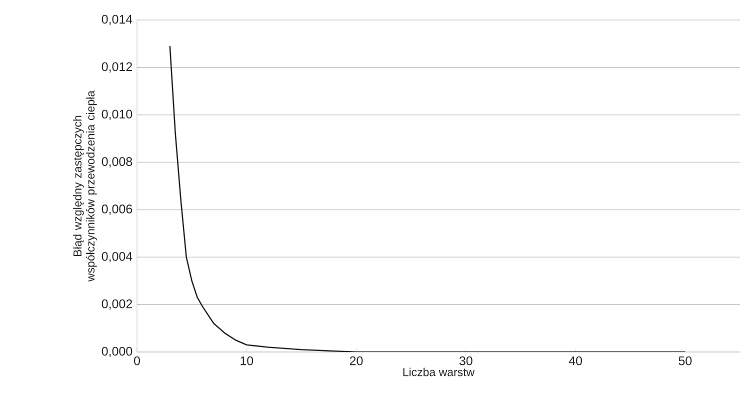  I want to click on y-tick-label: 0,004, so click(117, 257).